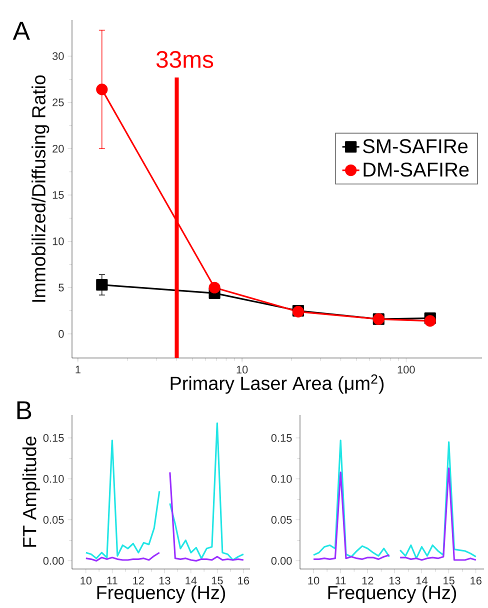 The image size is (488, 608). I want to click on y-tick-label: 20, so click(58, 148).